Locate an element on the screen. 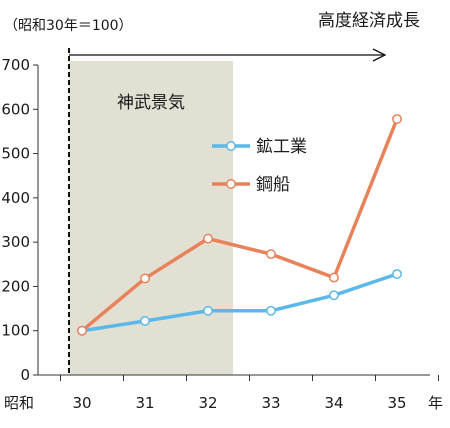 Image resolution: width=450 pixels, height=428 pixels. x-tick-label: 33 is located at coordinates (270, 403).